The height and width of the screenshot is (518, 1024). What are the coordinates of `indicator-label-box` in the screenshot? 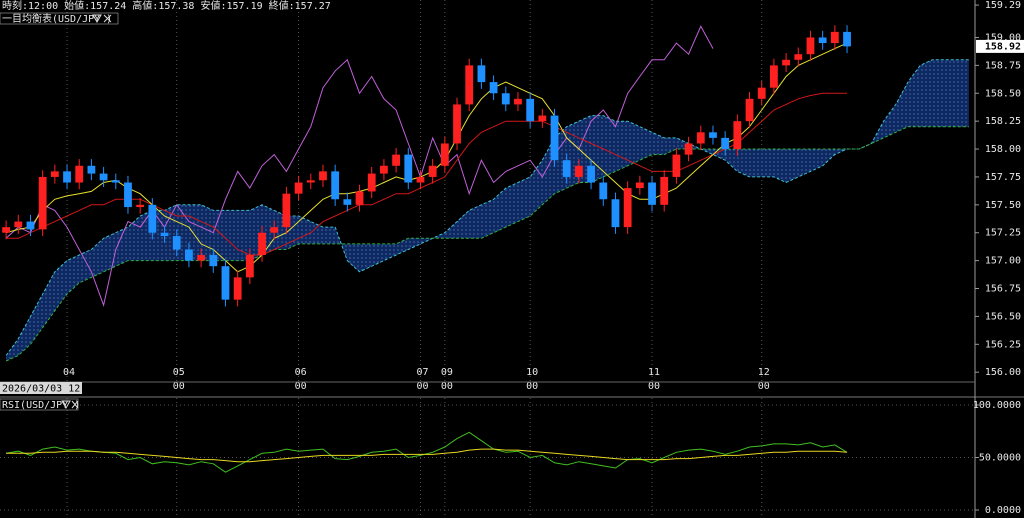 It's located at (59, 18).